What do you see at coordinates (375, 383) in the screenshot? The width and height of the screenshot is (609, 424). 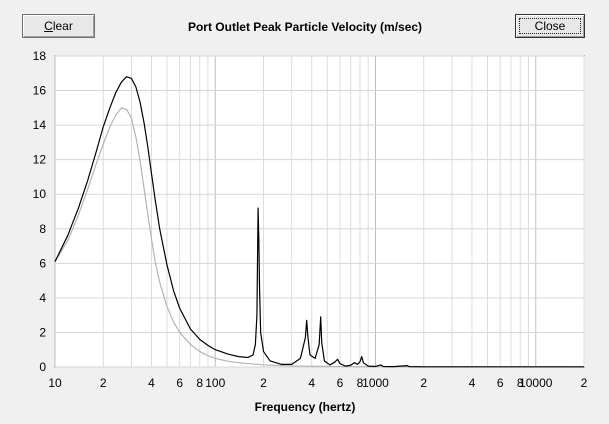 I see `x-tick-label: 1000` at bounding box center [375, 383].